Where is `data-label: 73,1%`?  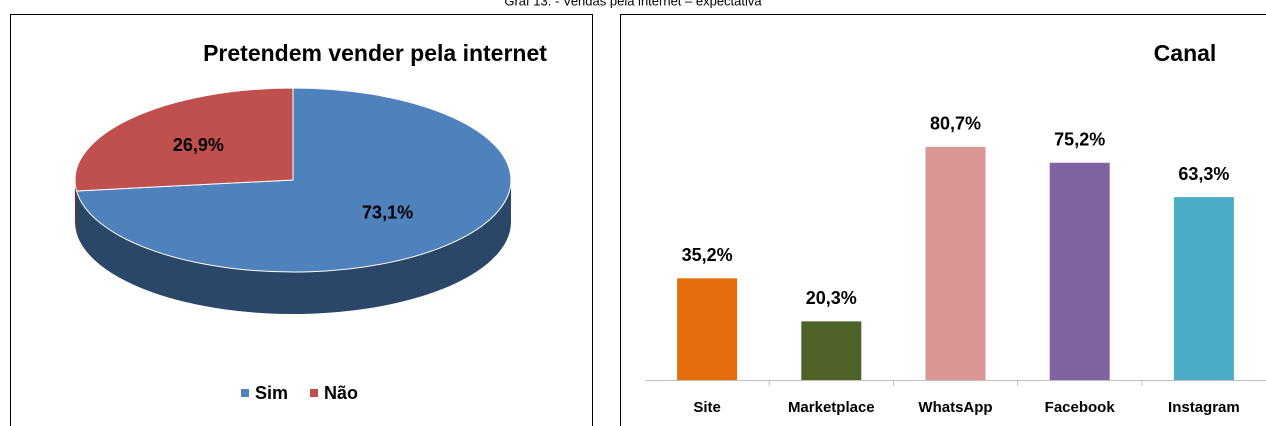 data-label: 73,1% is located at coordinates (387, 212).